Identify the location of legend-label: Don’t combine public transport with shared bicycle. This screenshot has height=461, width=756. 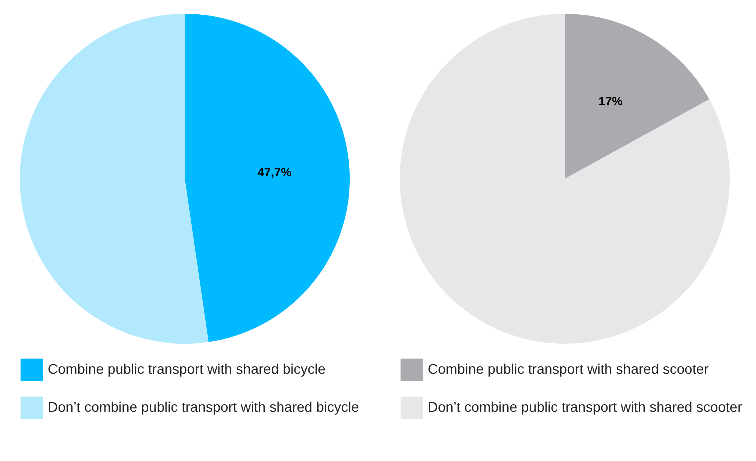
(204, 407).